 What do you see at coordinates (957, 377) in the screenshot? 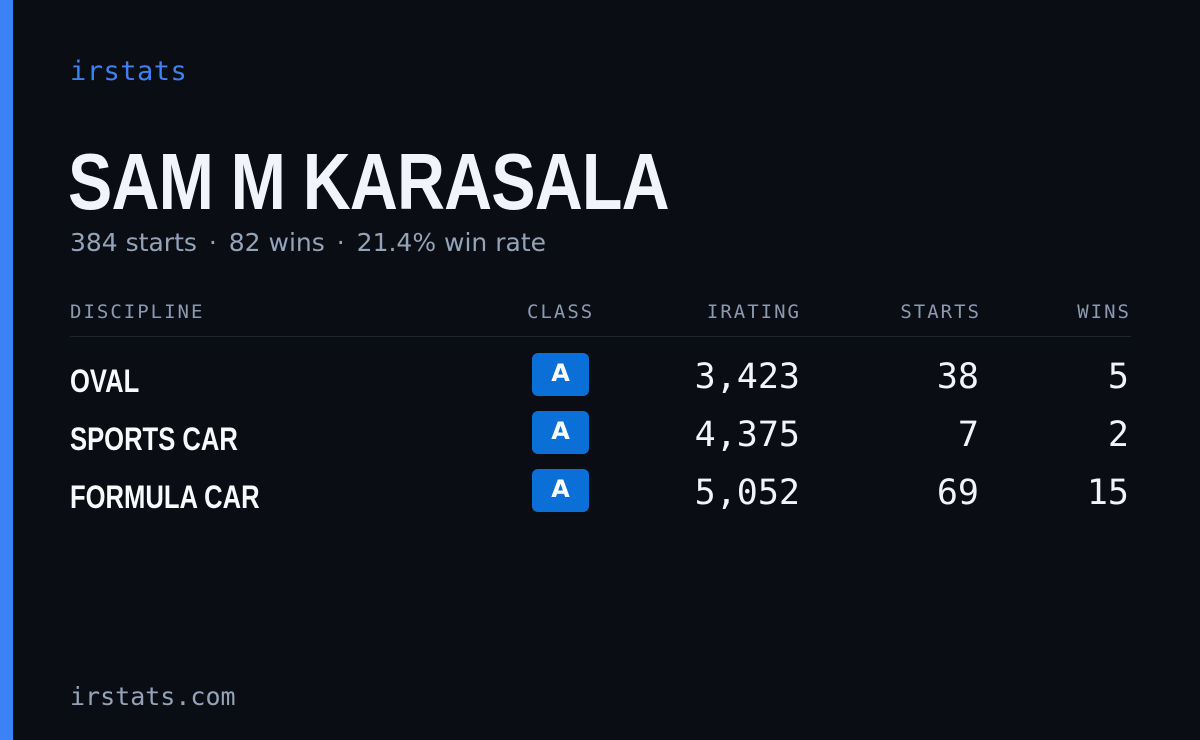
I see `starts-value: 38` at bounding box center [957, 377].